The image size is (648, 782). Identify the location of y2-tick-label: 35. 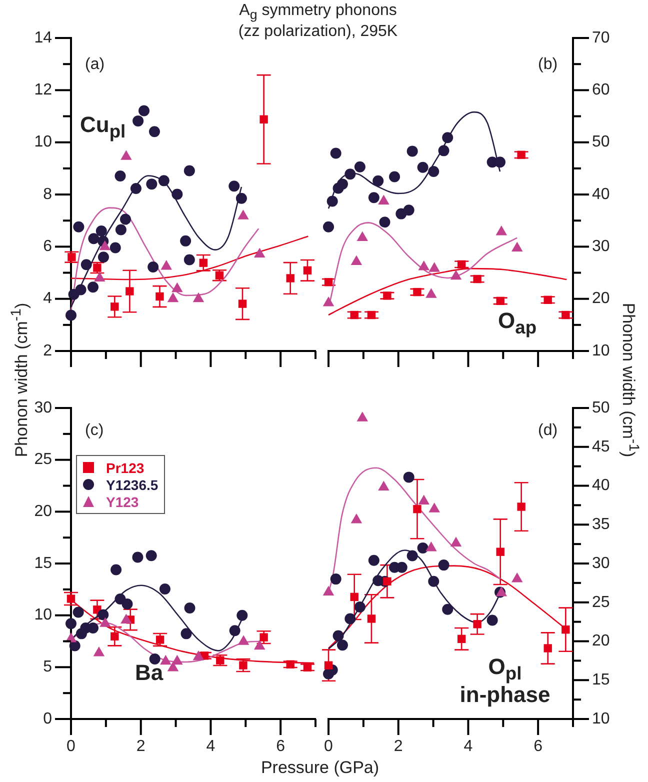
(601, 525).